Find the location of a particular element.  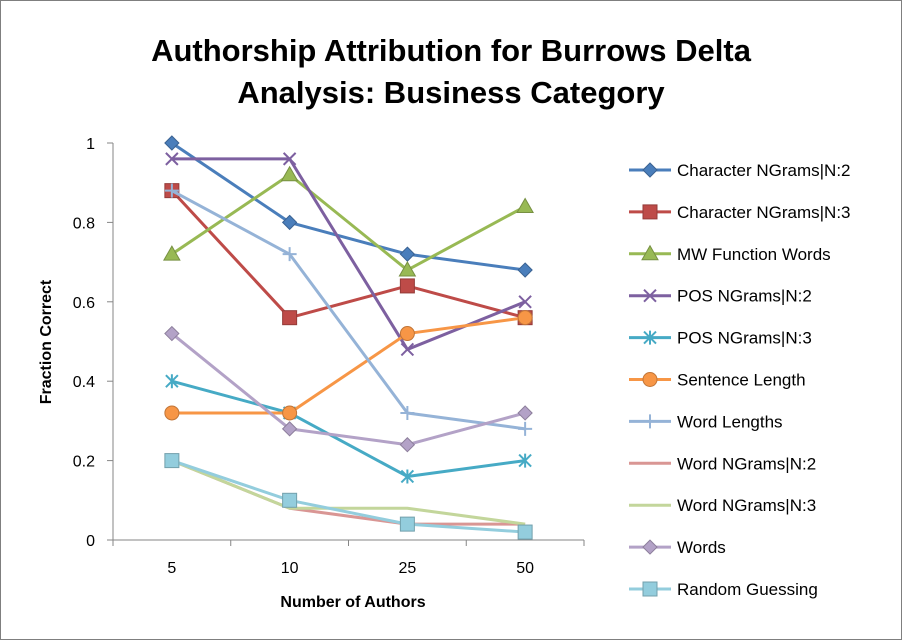

series-random-guessing is located at coordinates (348, 496).